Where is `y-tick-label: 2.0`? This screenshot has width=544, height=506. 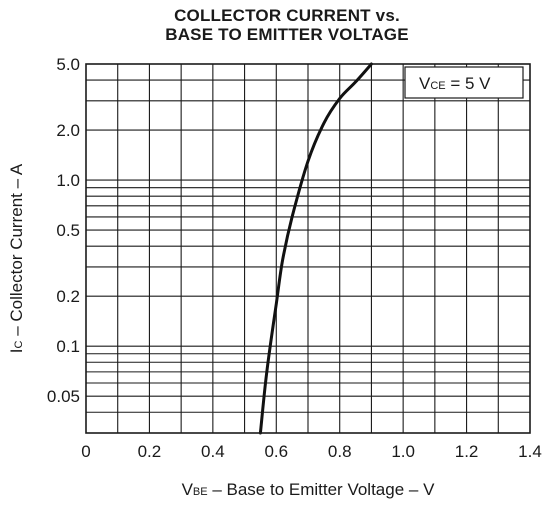
y-tick-label: 2.0 is located at coordinates (68, 130).